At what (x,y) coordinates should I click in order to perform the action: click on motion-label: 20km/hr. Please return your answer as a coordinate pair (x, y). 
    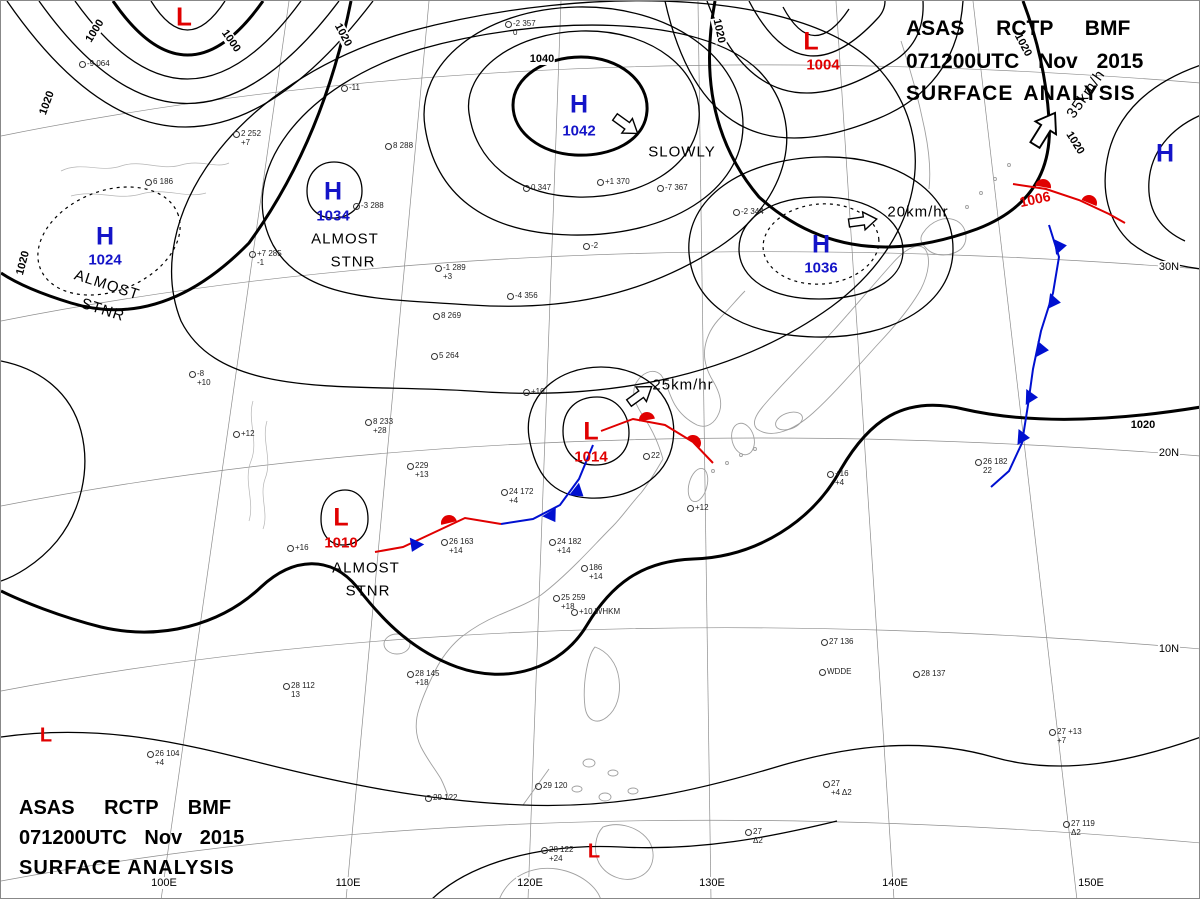
    Looking at the image, I should click on (918, 212).